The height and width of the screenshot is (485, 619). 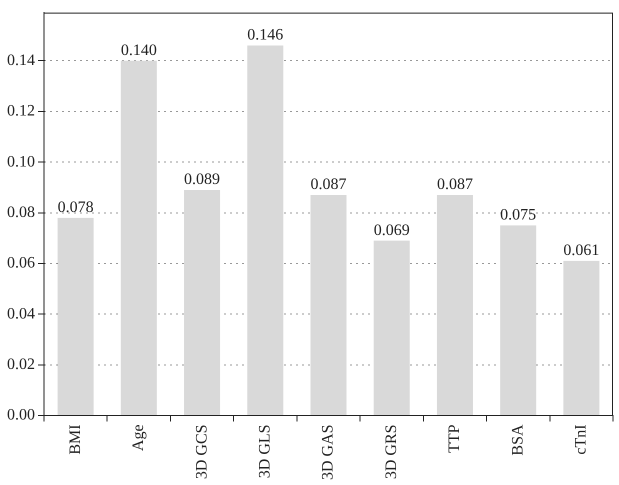 What do you see at coordinates (21, 415) in the screenshot?
I see `y-tick-label: 0.00` at bounding box center [21, 415].